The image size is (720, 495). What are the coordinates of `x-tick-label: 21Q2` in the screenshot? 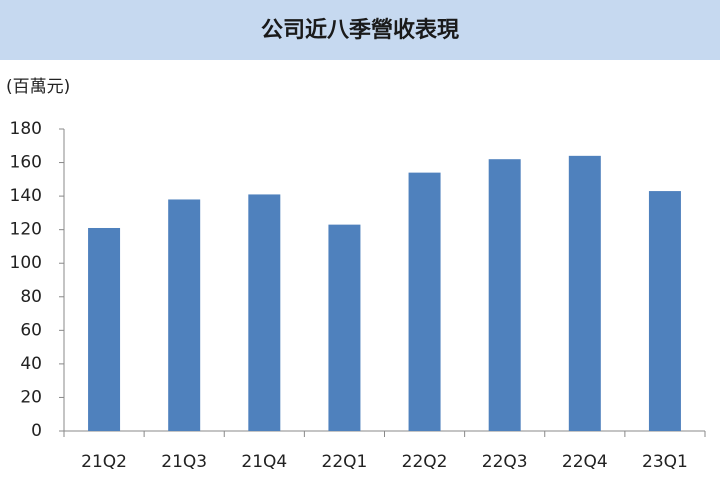 It's located at (104, 462).